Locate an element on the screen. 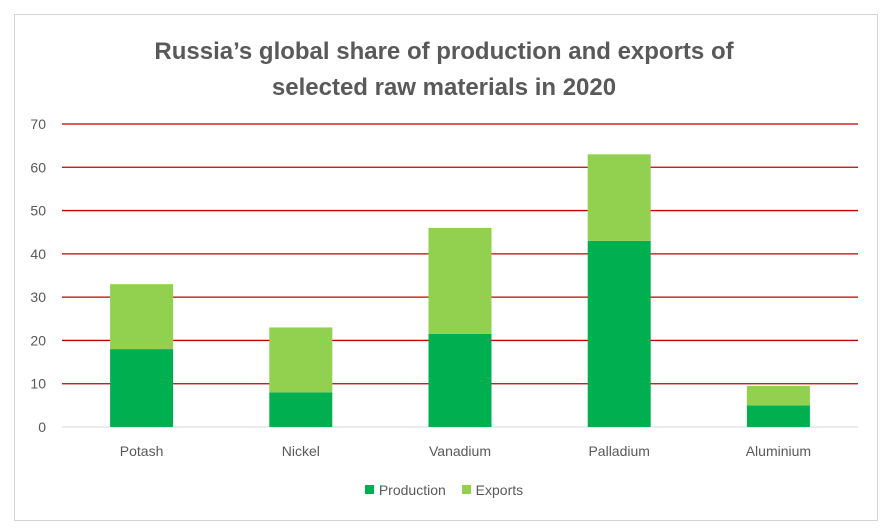 The width and height of the screenshot is (888, 529). bar-exports-nickel is located at coordinates (301, 360).